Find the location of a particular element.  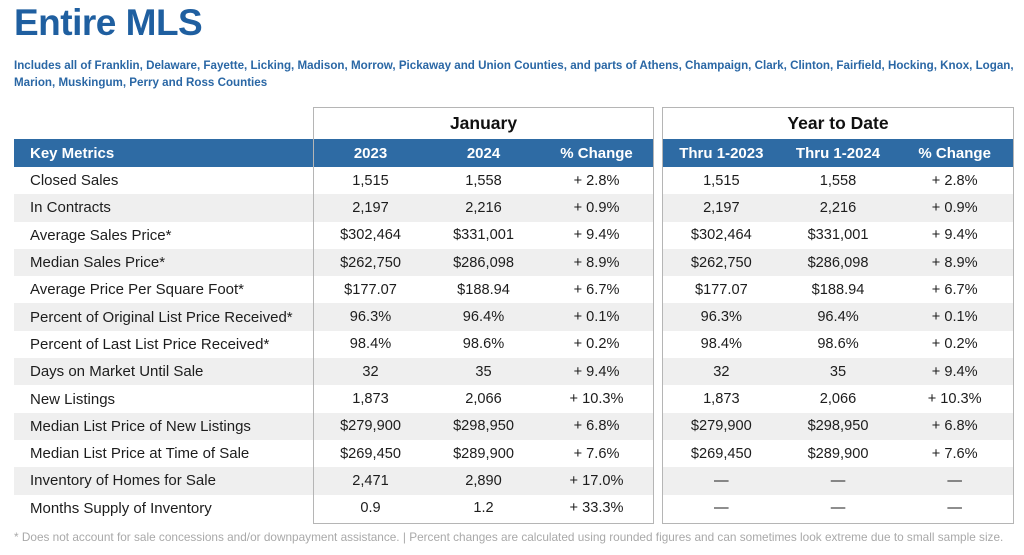

table-row: Months Supply of Inventory is located at coordinates (163, 508).